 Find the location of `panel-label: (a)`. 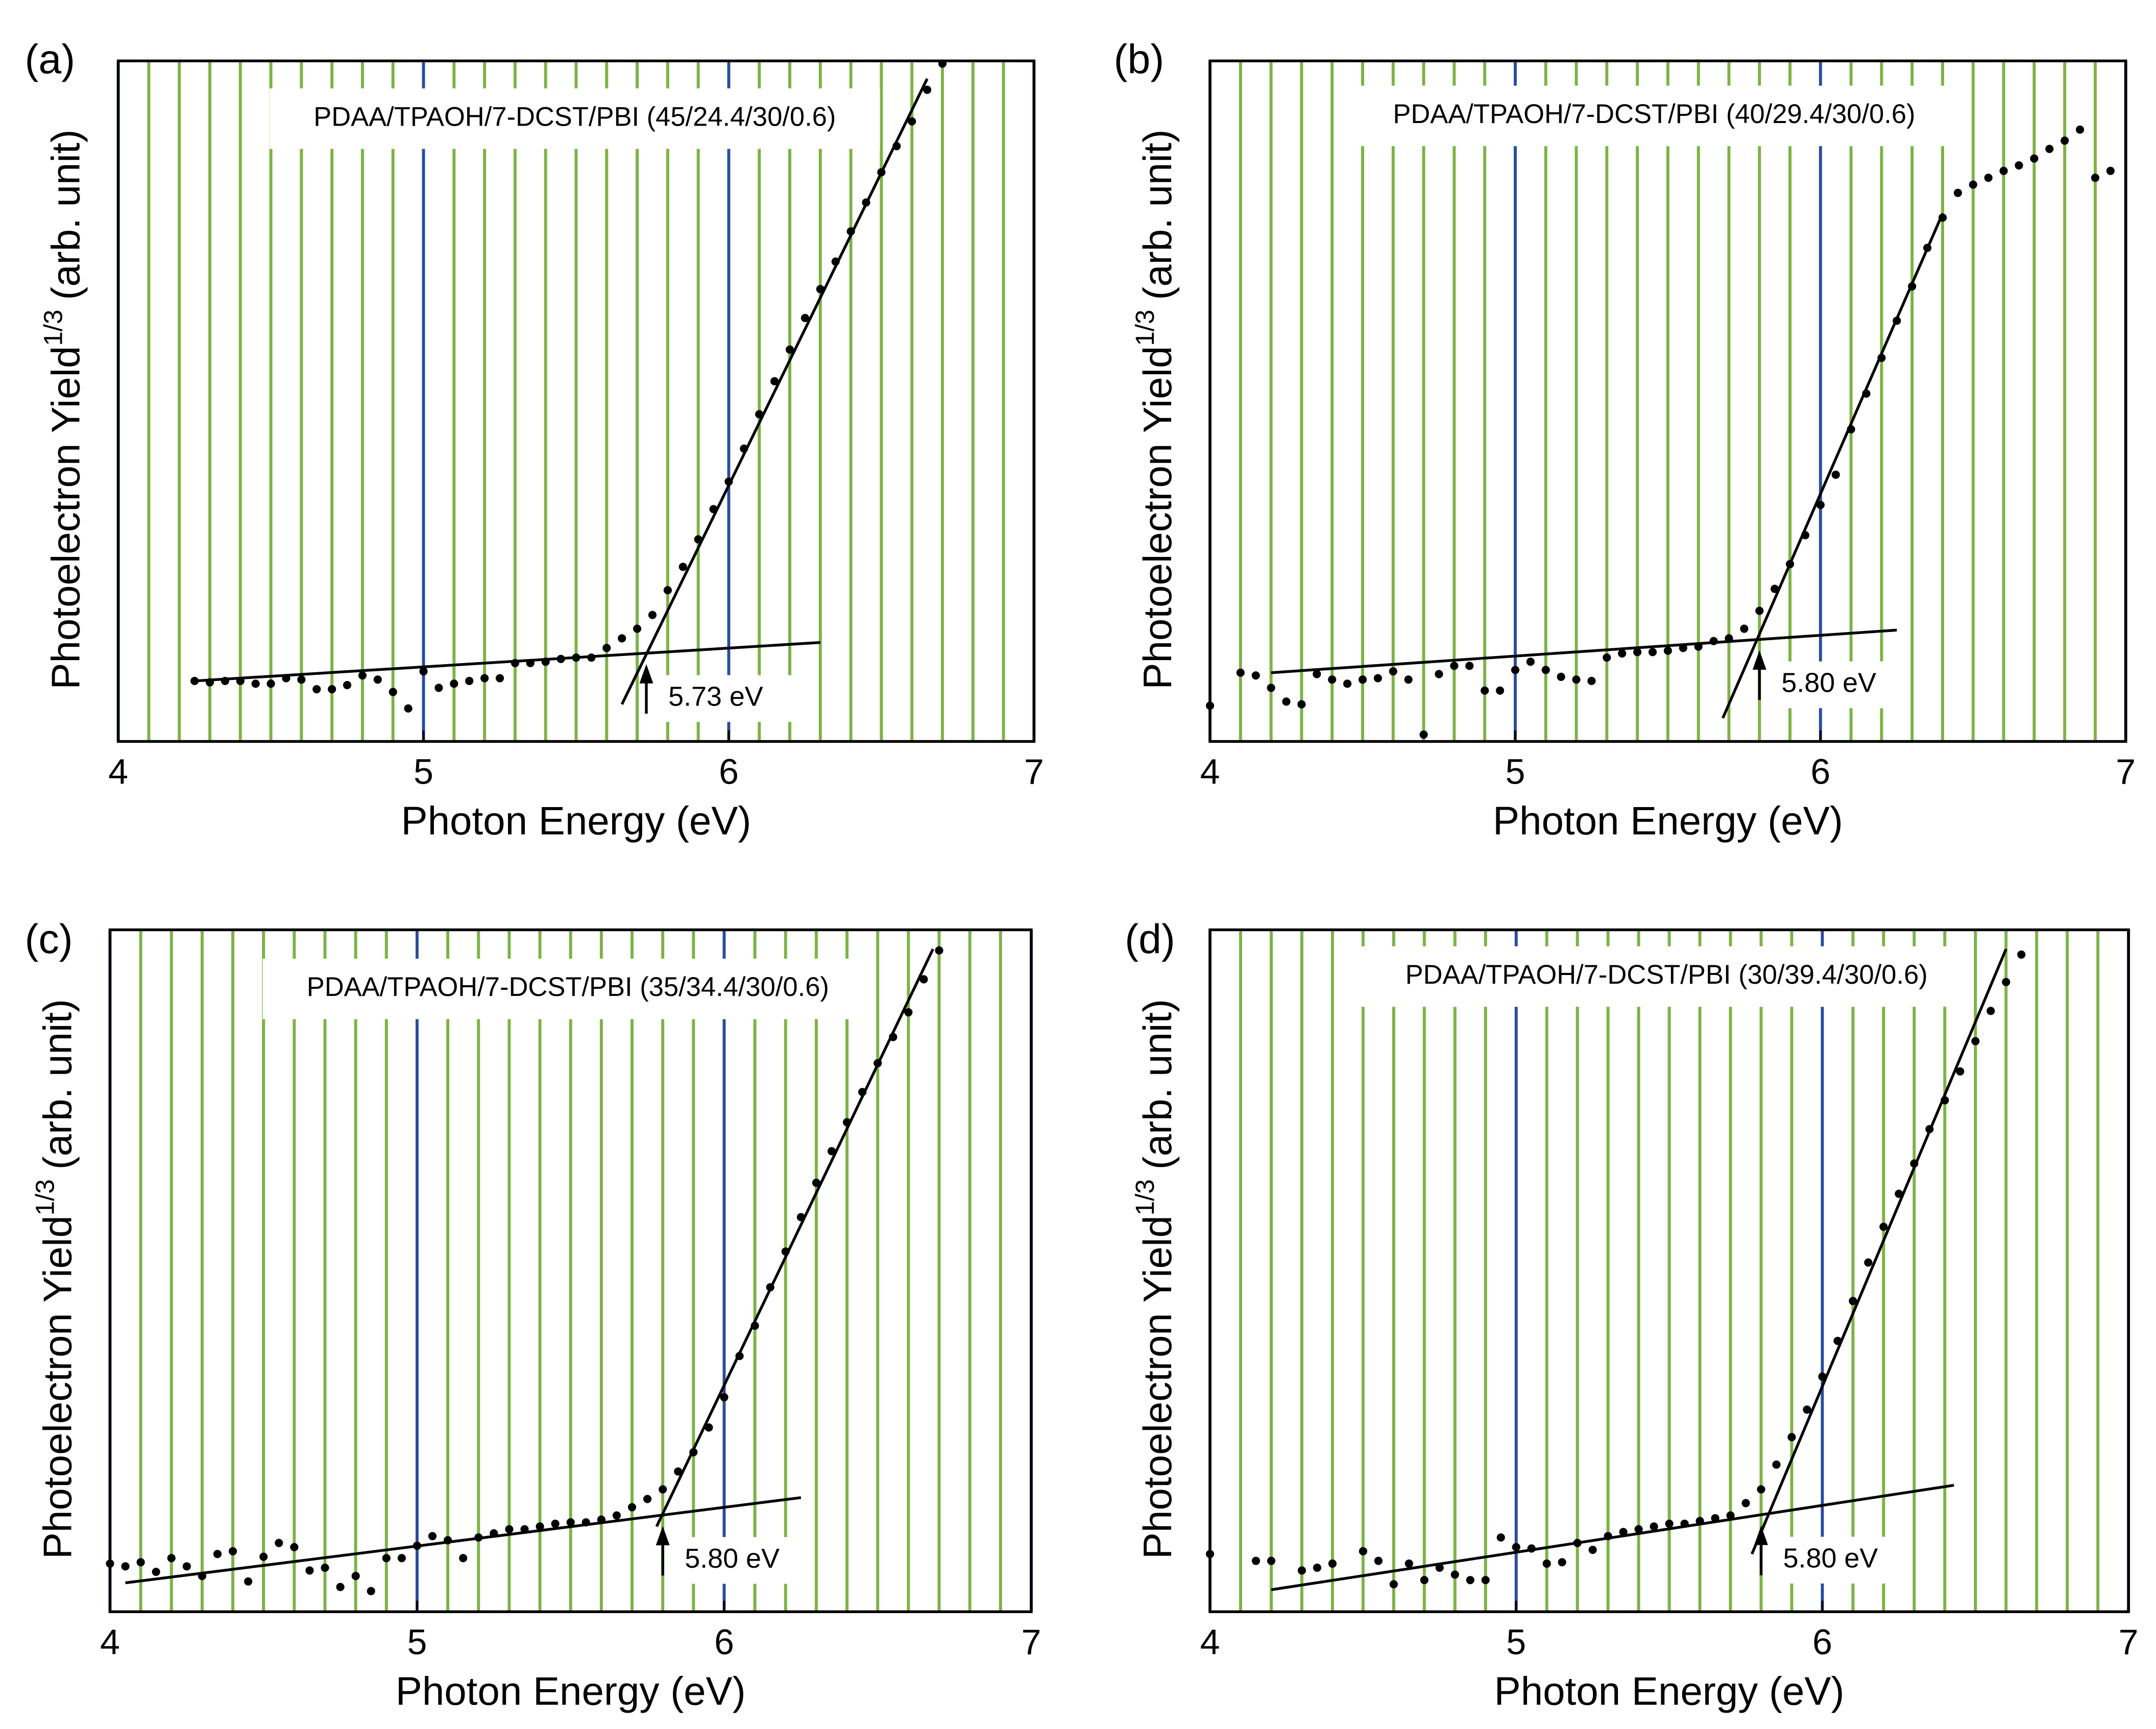

panel-label: (a) is located at coordinates (50, 59).